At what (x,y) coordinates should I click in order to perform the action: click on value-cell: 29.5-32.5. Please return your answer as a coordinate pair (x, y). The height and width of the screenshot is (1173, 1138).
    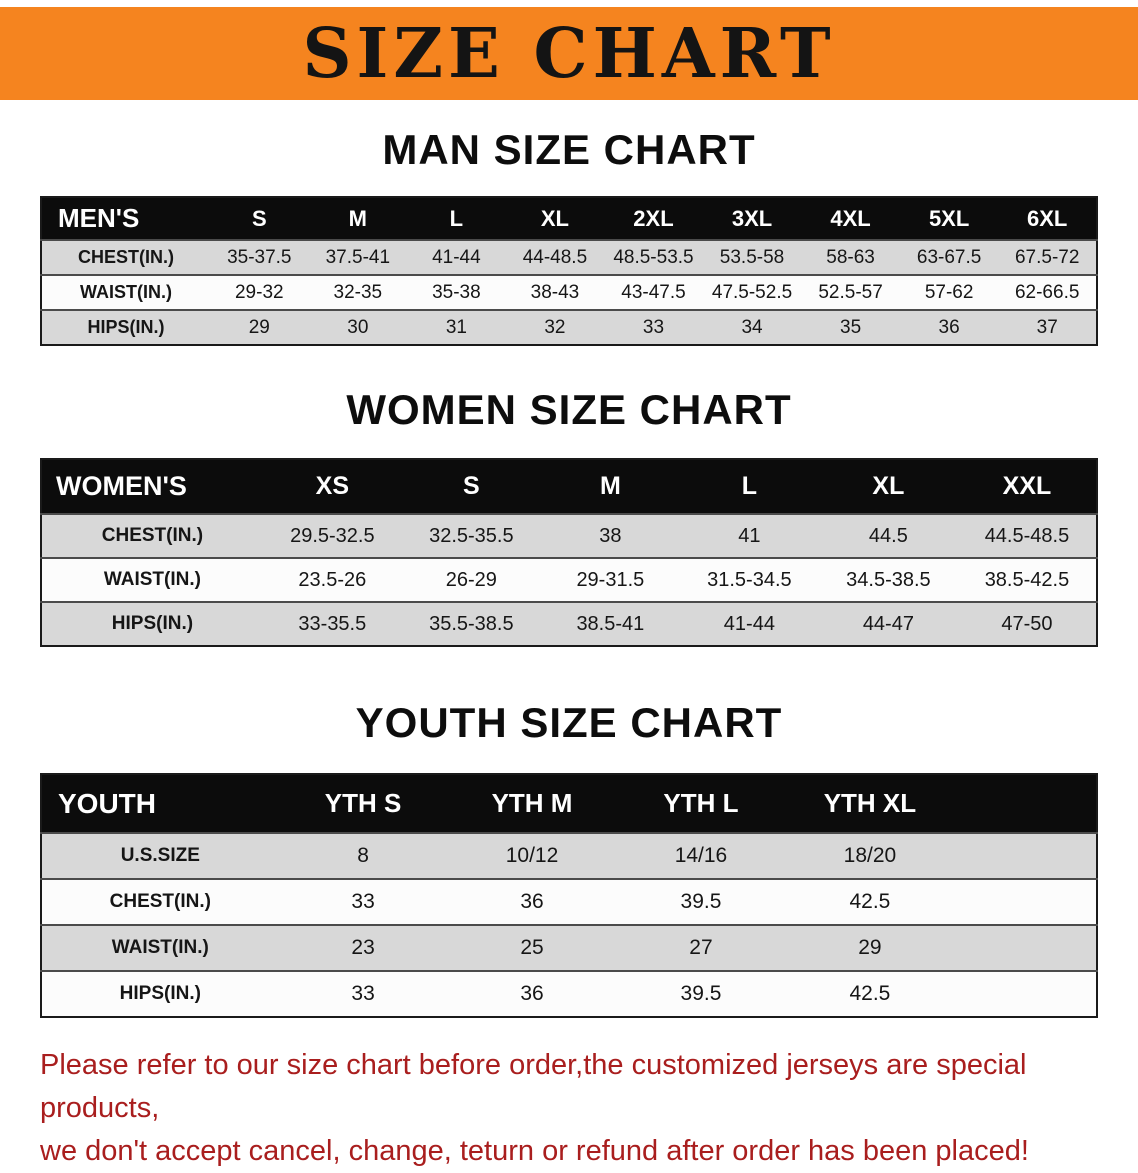
    Looking at the image, I should click on (332, 535).